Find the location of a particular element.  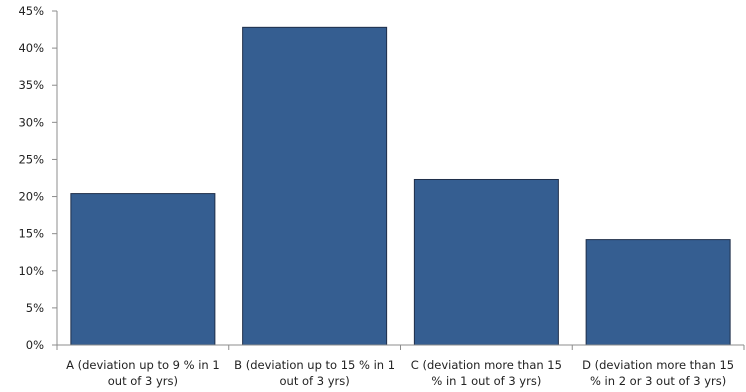

x-tick-label: D (deviation more than 15 is located at coordinates (658, 365).